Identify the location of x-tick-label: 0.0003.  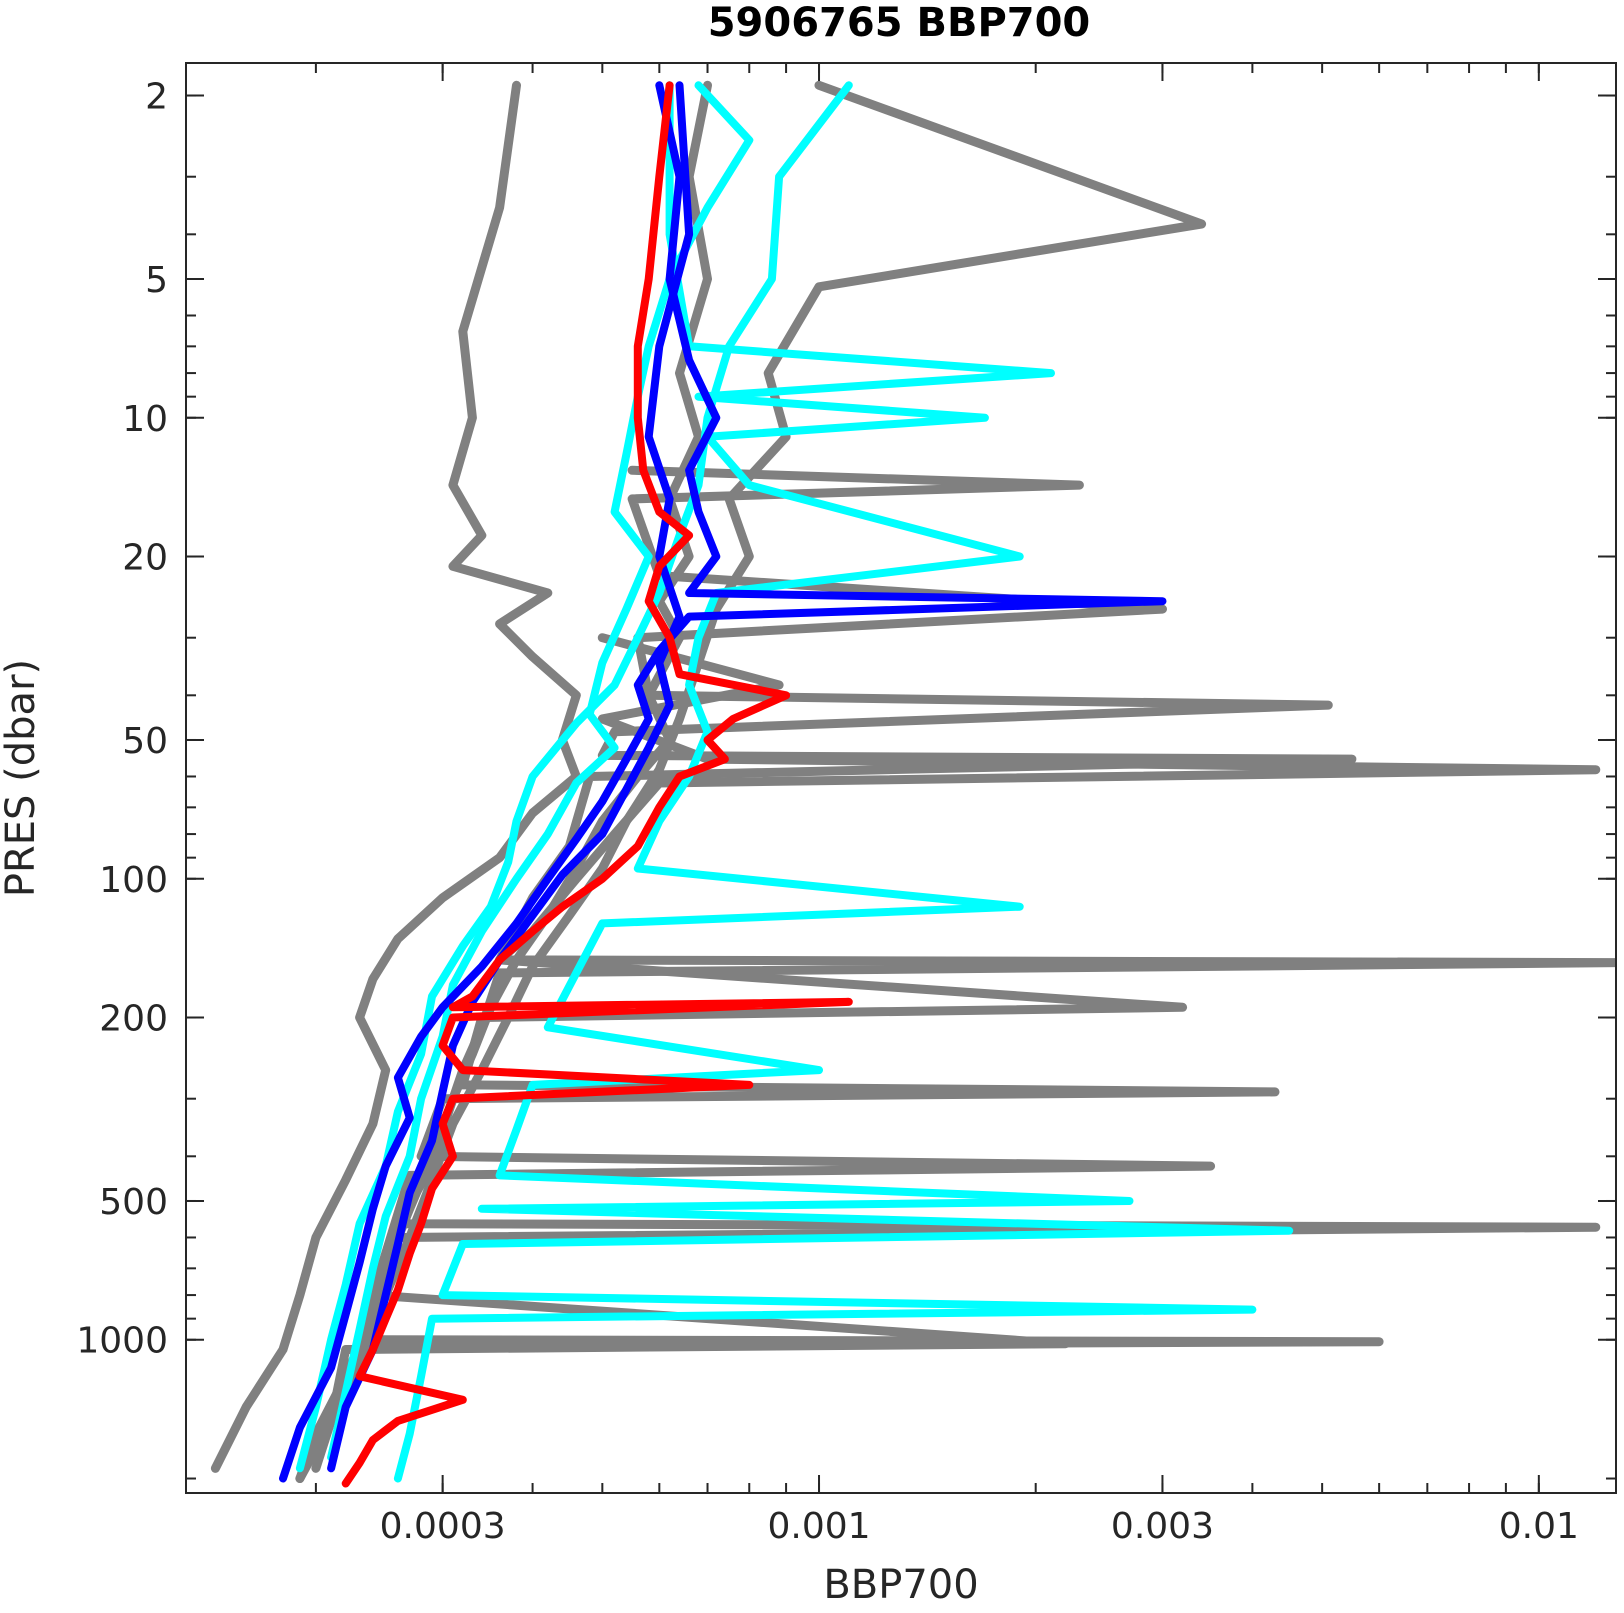
(443, 1526).